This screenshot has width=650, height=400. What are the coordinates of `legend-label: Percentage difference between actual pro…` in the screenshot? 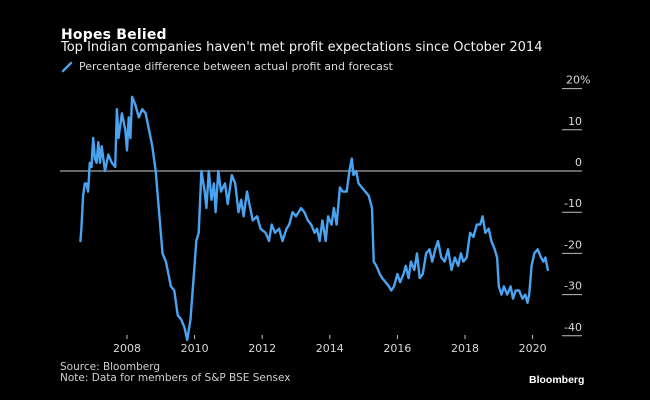 It's located at (236, 66).